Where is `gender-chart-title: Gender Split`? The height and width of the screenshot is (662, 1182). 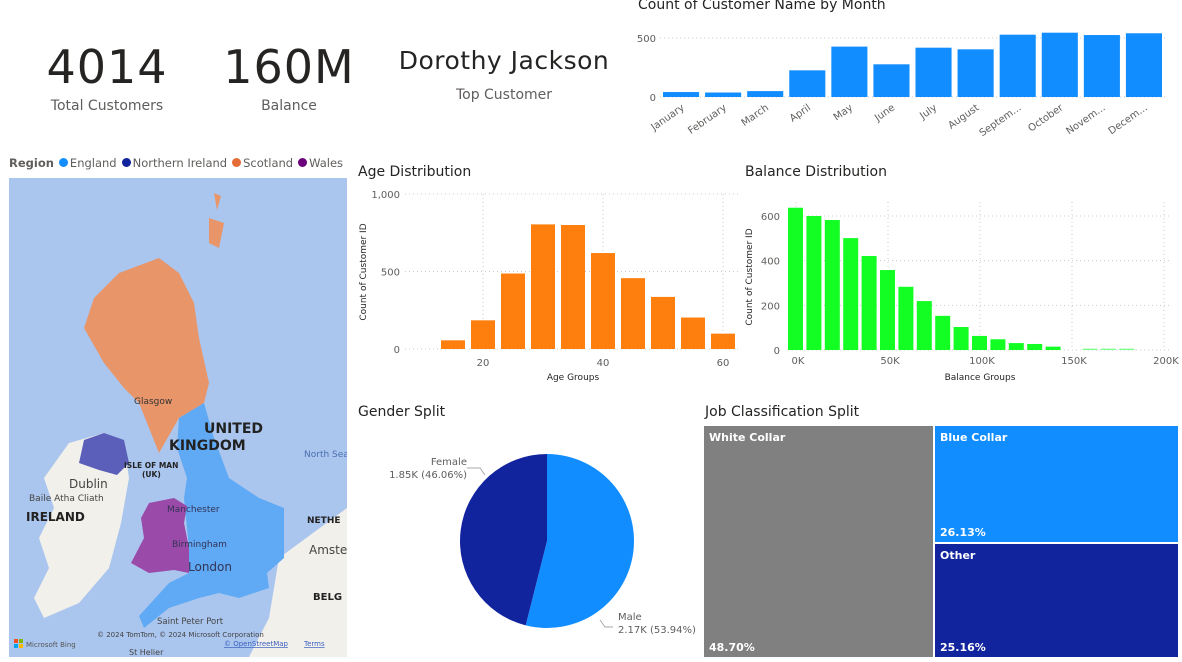 gender-chart-title: Gender Split is located at coordinates (402, 412).